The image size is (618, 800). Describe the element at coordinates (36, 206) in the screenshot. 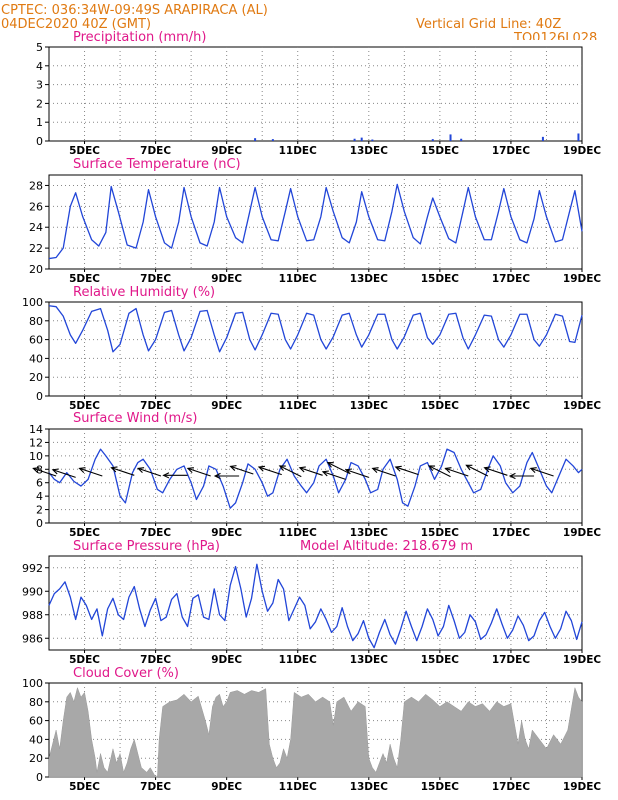

I see `y-tick-label: 26` at that location.